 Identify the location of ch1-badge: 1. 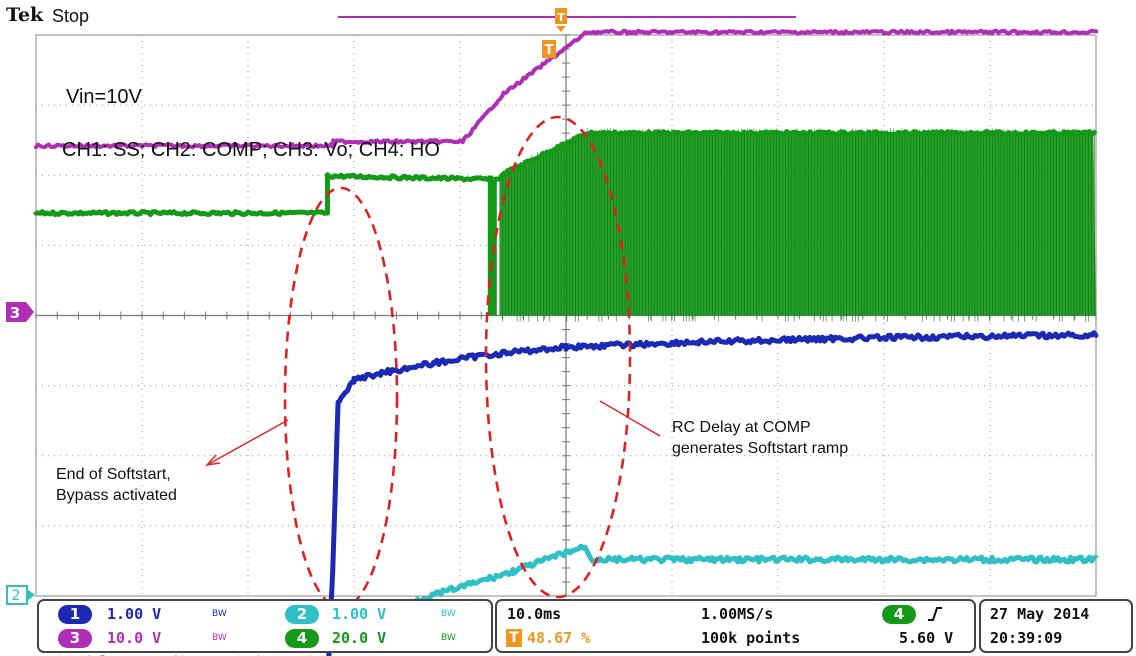
(75, 614).